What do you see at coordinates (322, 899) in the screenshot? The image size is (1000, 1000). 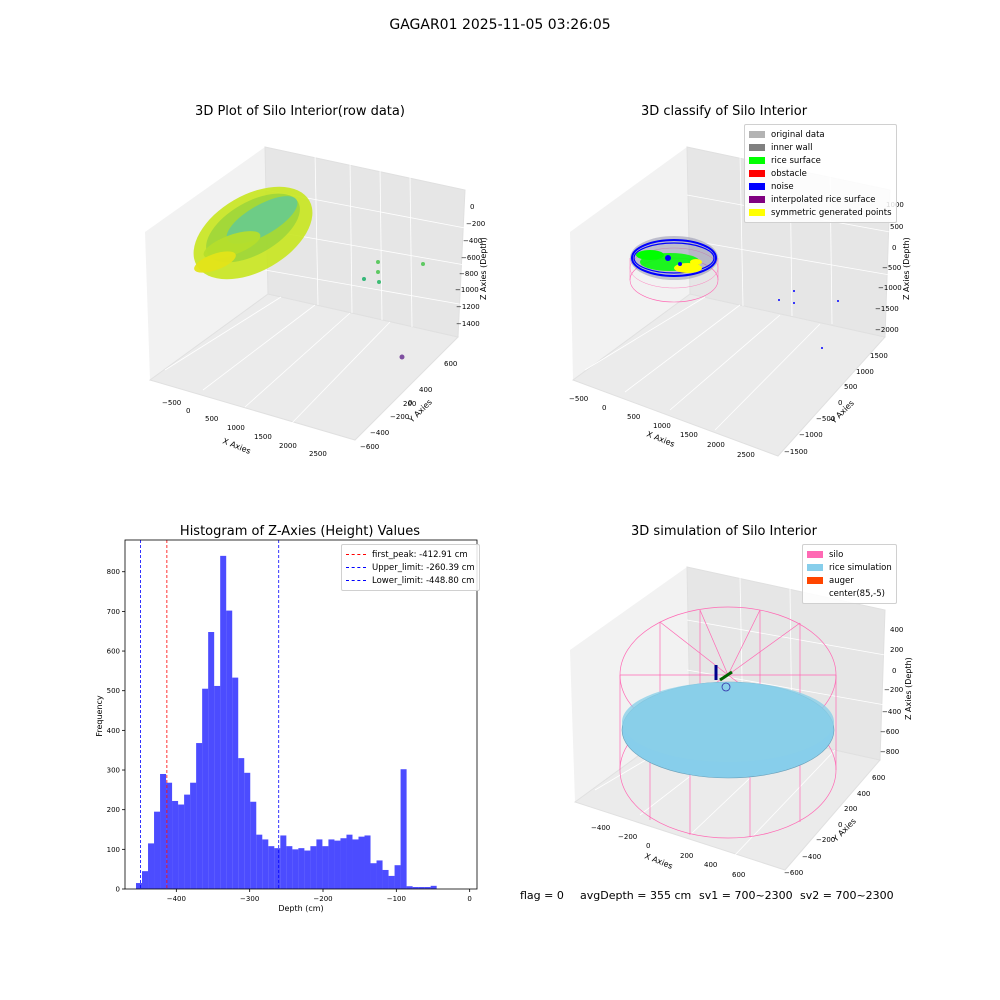 I see `x-tick-label: −200` at bounding box center [322, 899].